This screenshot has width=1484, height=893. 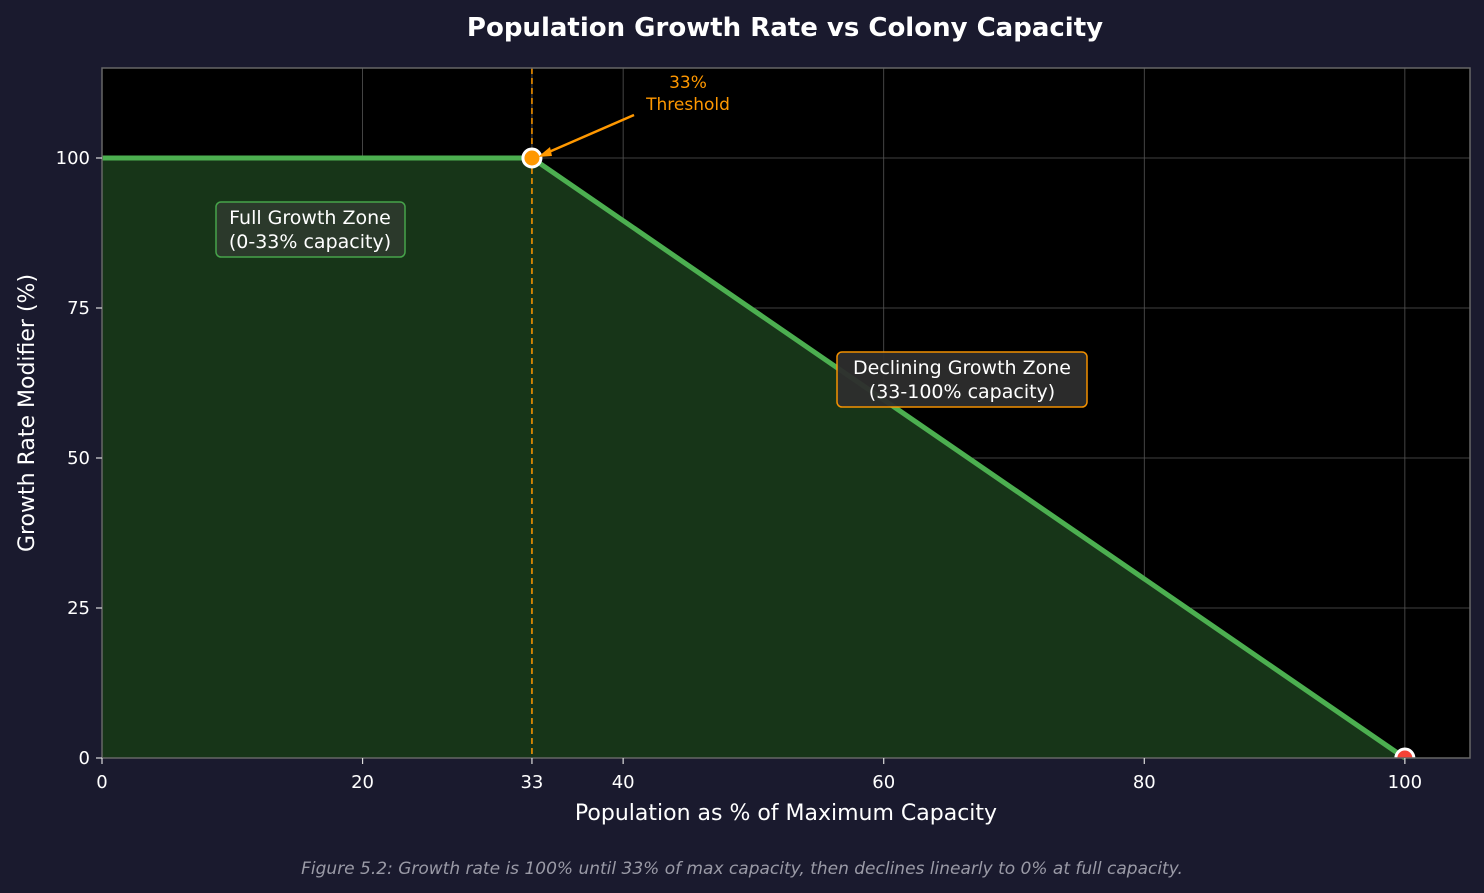 I want to click on y-tick-label: 50, so click(x=78, y=458).